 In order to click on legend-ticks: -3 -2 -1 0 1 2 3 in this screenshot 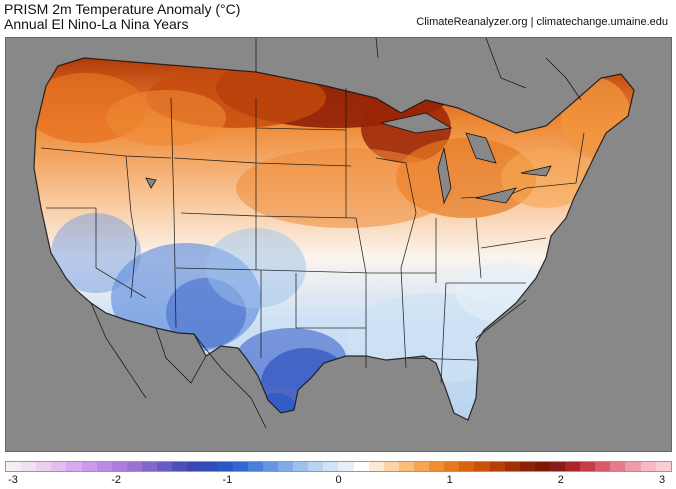, I will do `click(338, 481)`.